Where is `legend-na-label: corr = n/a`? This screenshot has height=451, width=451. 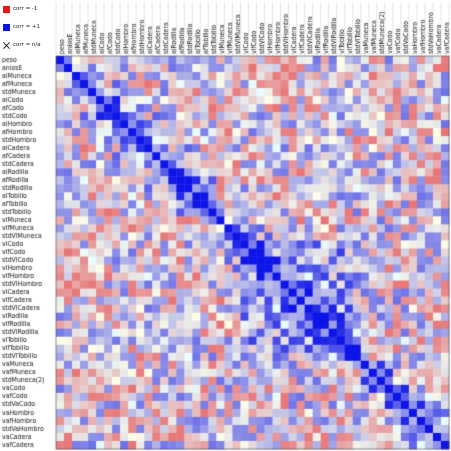 legend-na-label: corr = n/a is located at coordinates (27, 44).